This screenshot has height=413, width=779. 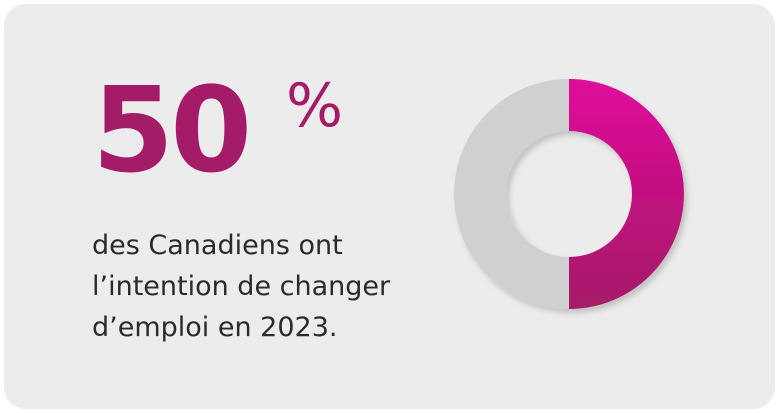 I want to click on stat-unit: %, so click(x=315, y=106).